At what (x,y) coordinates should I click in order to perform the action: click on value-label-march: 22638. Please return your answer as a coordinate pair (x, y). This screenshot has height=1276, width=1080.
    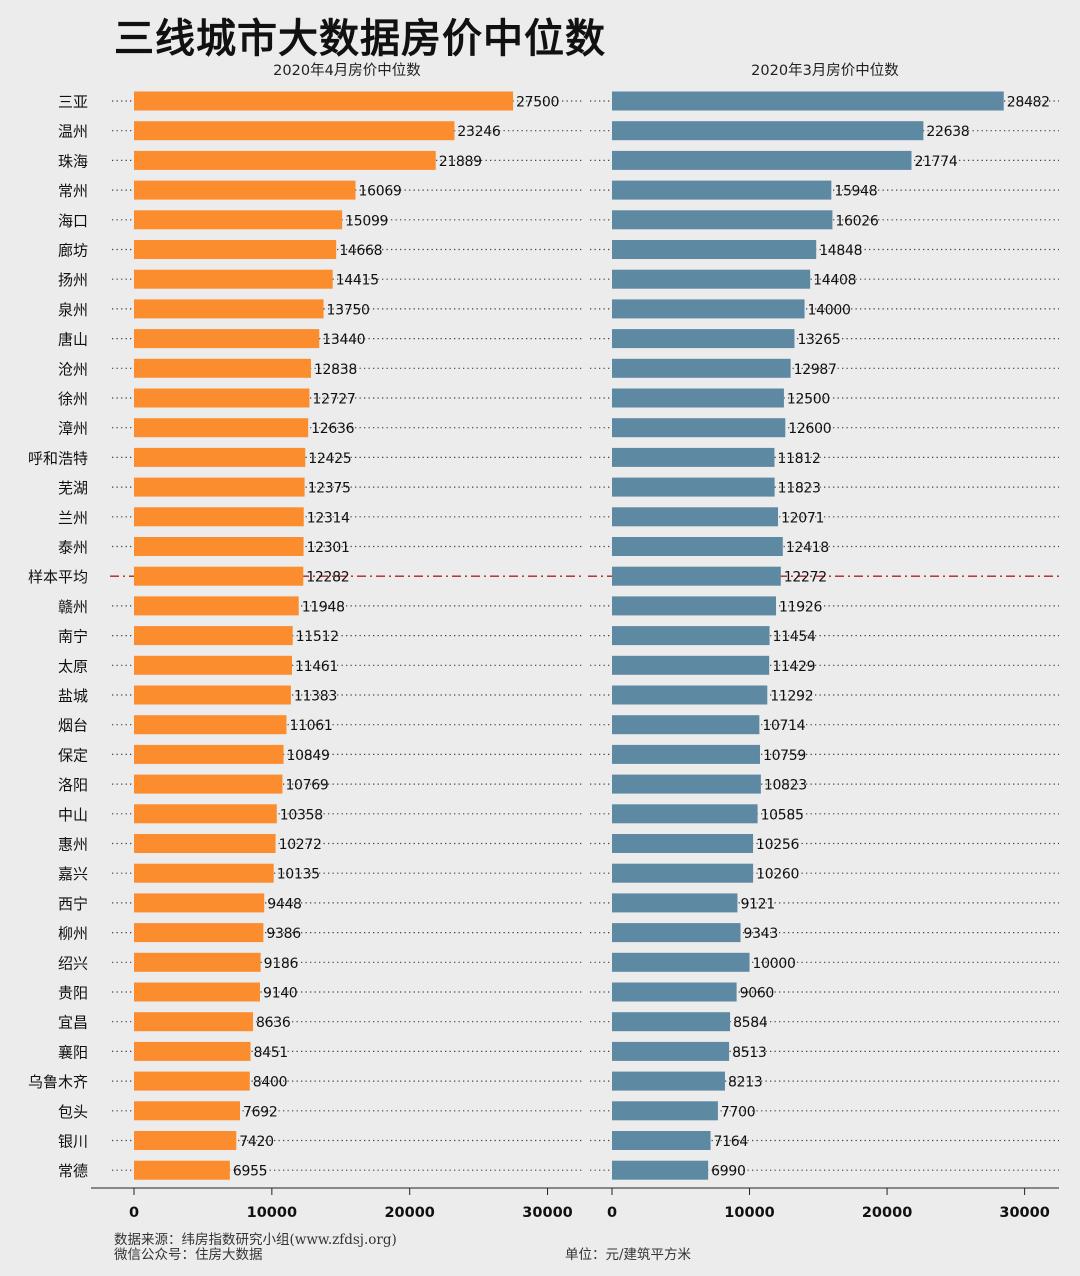
    Looking at the image, I should click on (947, 132).